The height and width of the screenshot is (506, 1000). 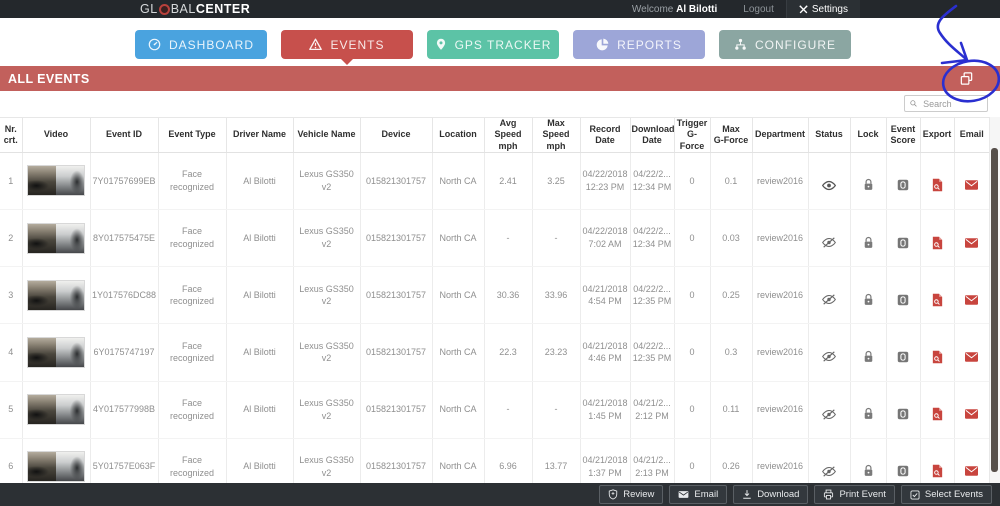 I want to click on download-button: Download, so click(x=771, y=494).